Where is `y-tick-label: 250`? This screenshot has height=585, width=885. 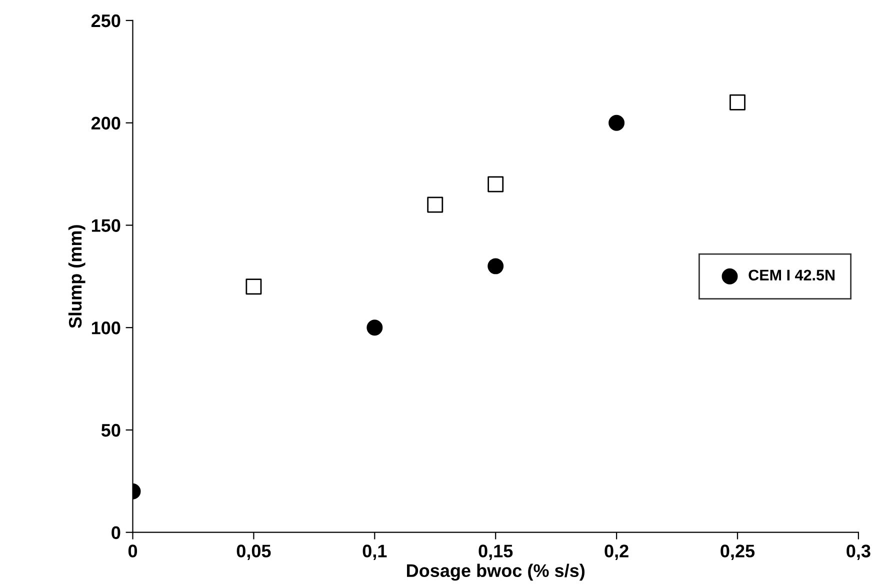 y-tick-label: 250 is located at coordinates (105, 21).